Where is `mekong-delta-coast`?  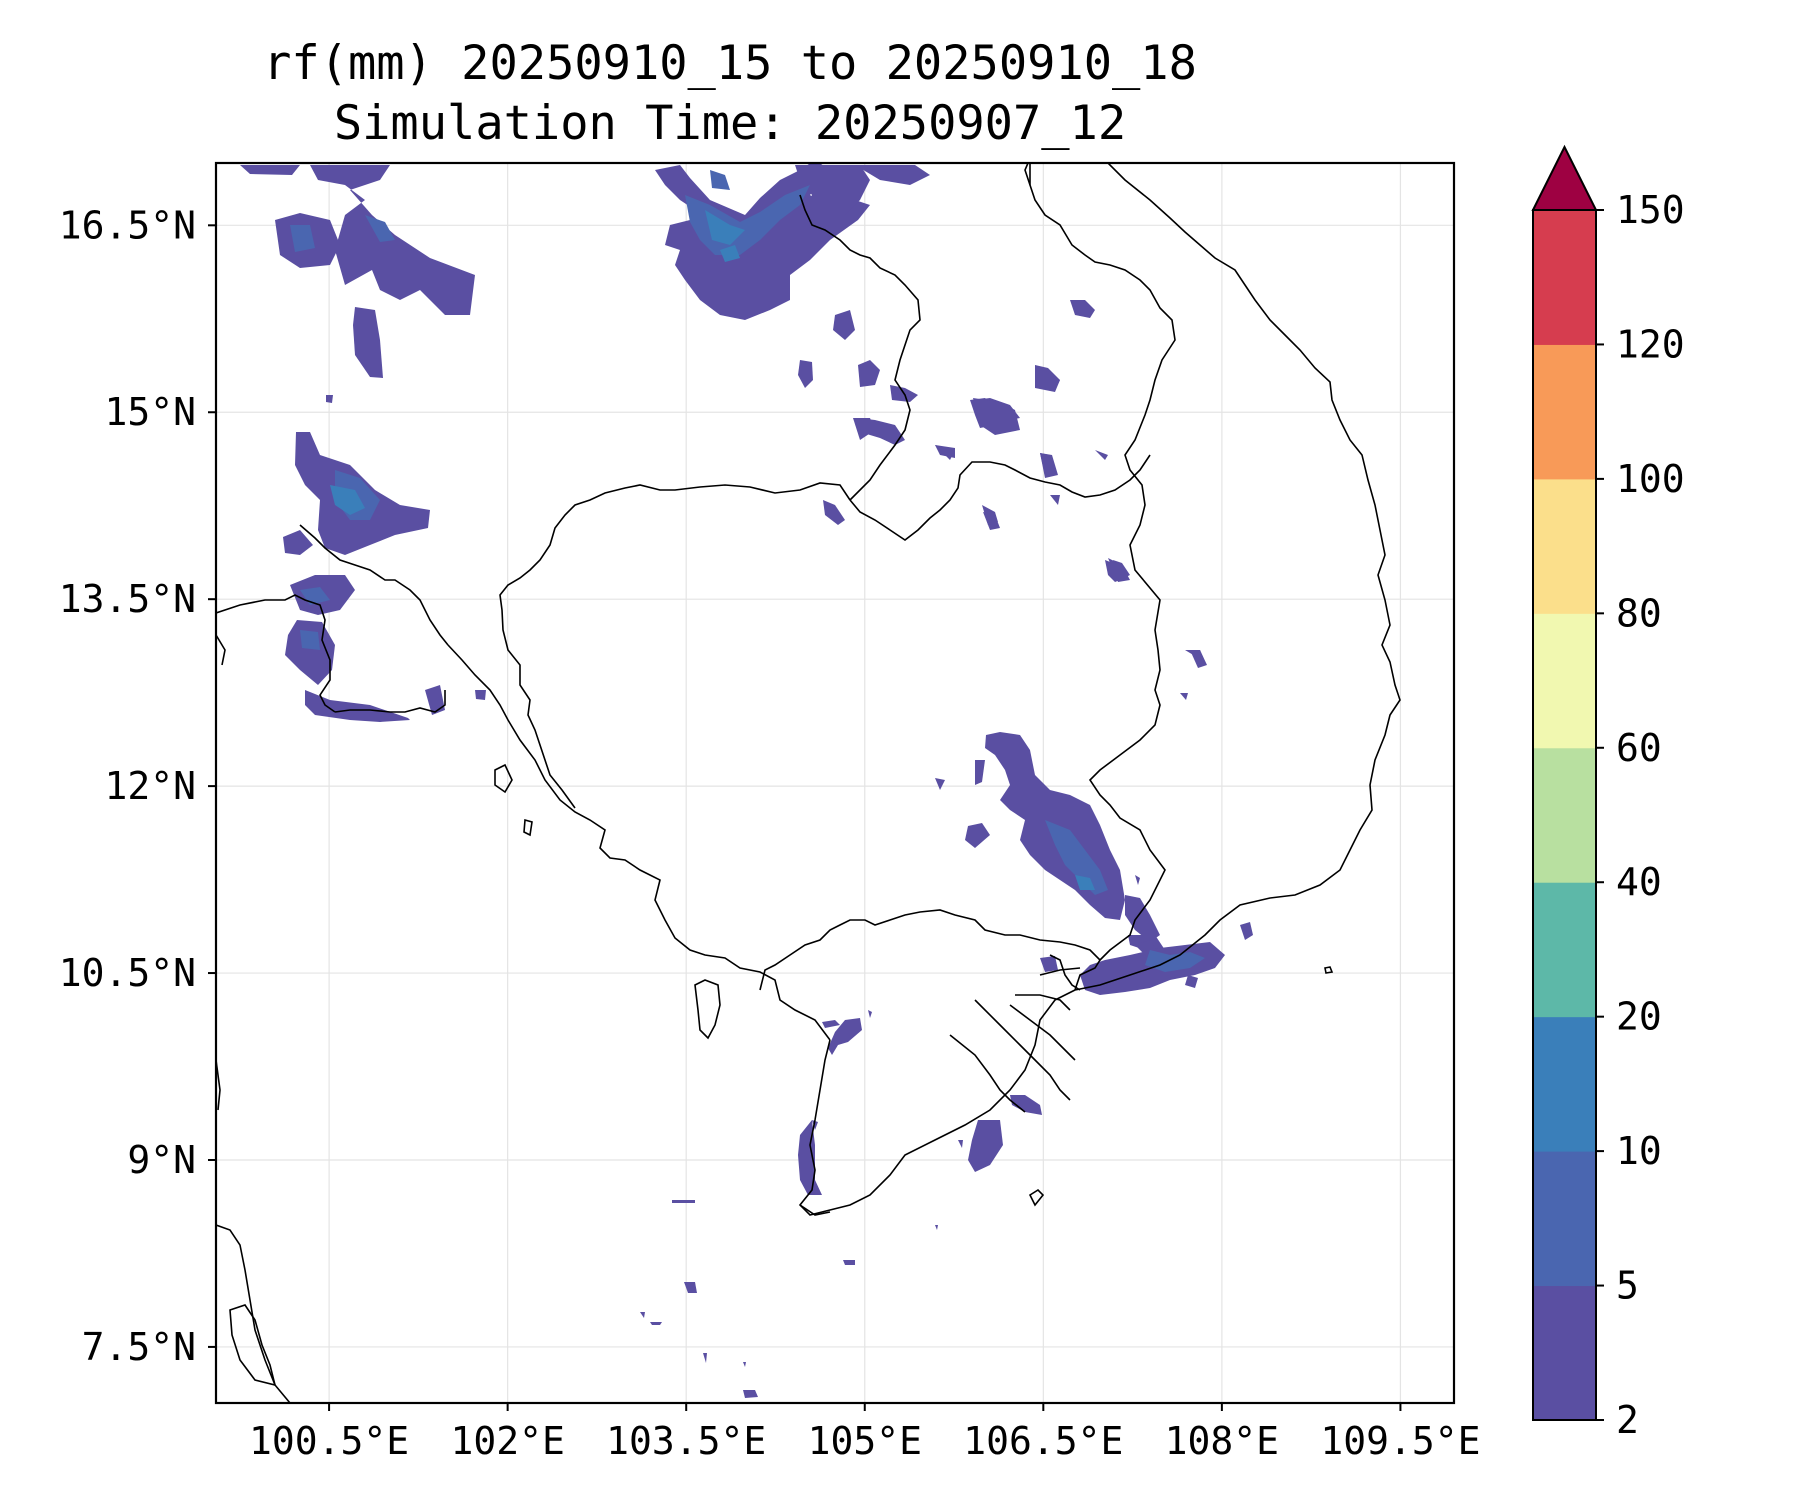
mekong-delta-coast is located at coordinates (937, 1102).